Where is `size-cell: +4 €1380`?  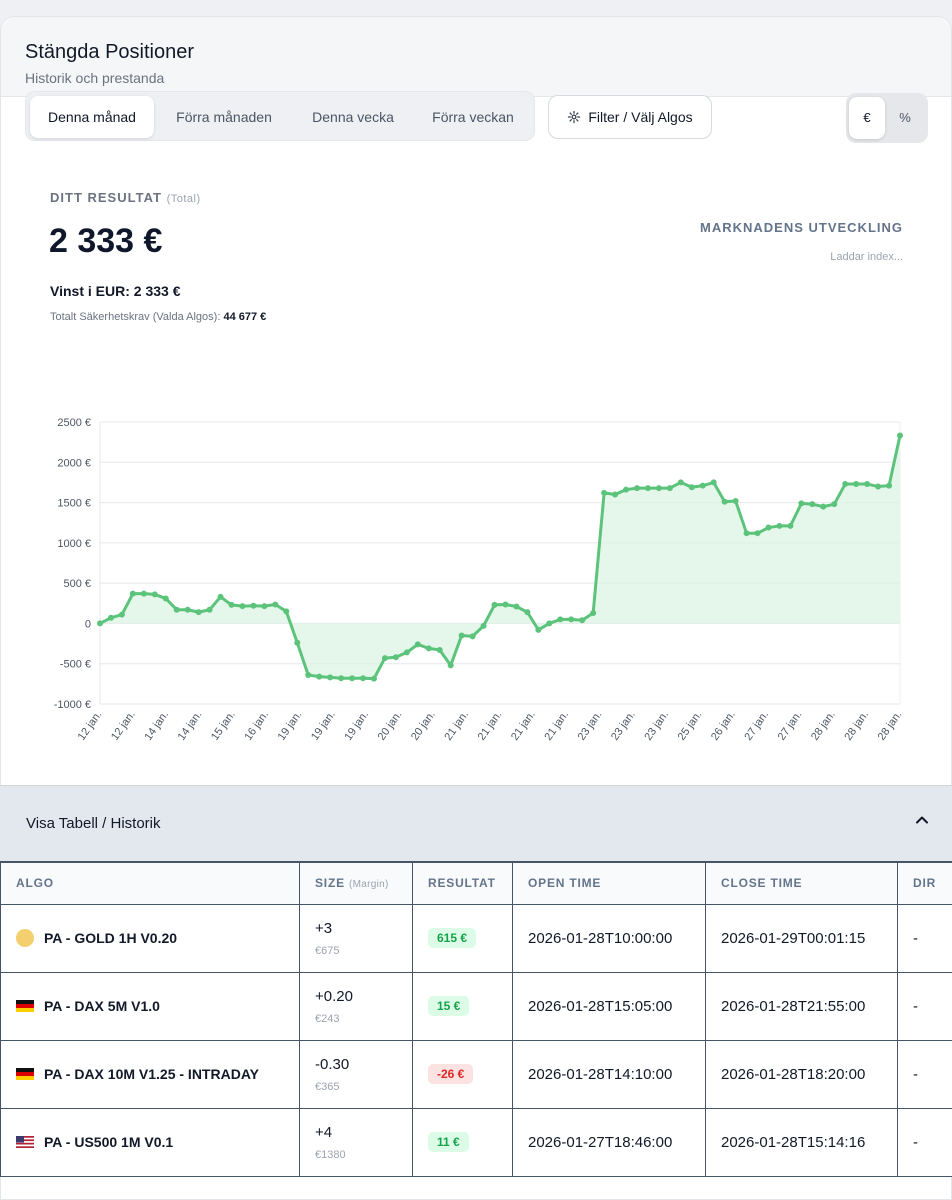 size-cell: +4 €1380 is located at coordinates (356, 1142).